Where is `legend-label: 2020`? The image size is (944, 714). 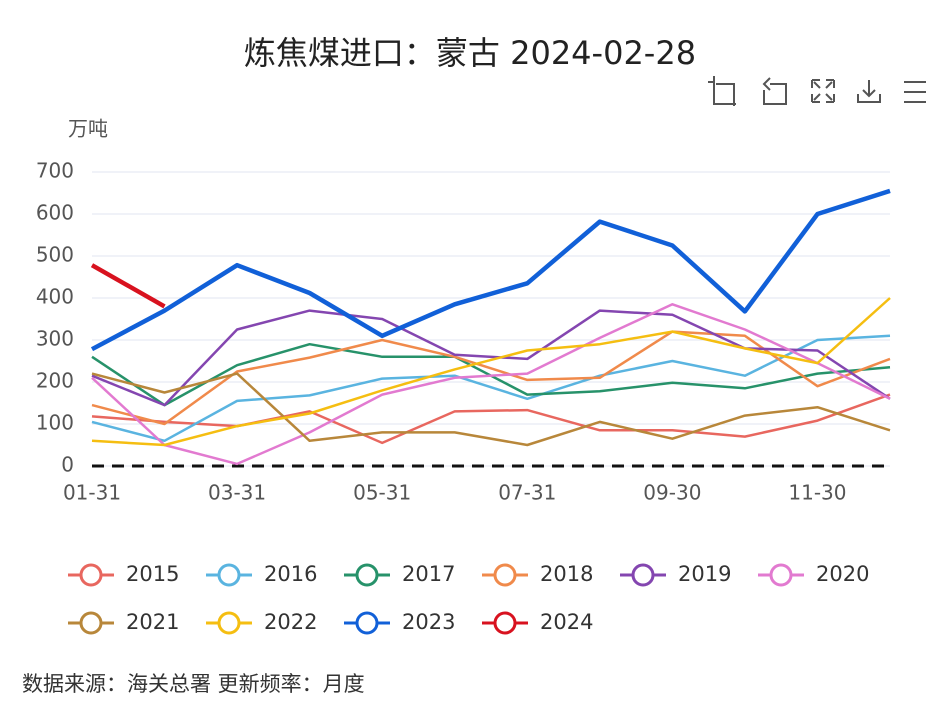 legend-label: 2020 is located at coordinates (842, 574).